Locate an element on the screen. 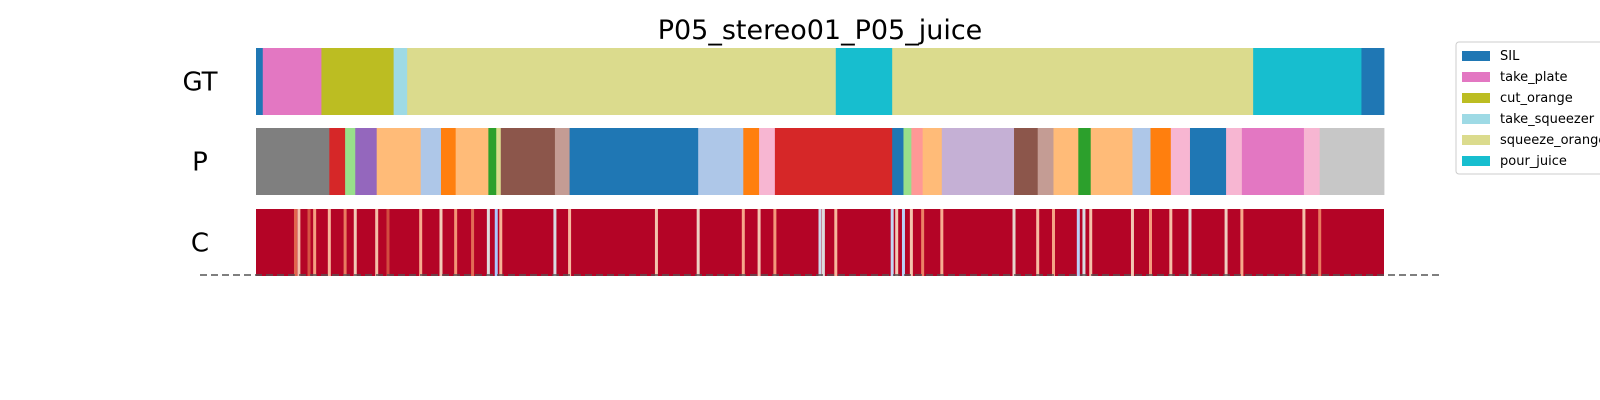  legend-entry-3: take_squeezer is located at coordinates (1528, 119).